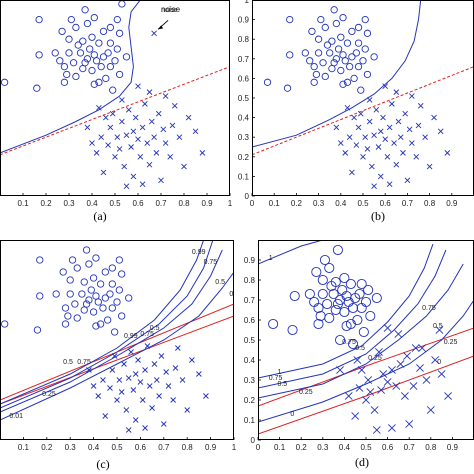 This screenshot has height=474, width=474. What do you see at coordinates (280, 447) in the screenshot?
I see `x-tick-label: 0.1` at bounding box center [280, 447].